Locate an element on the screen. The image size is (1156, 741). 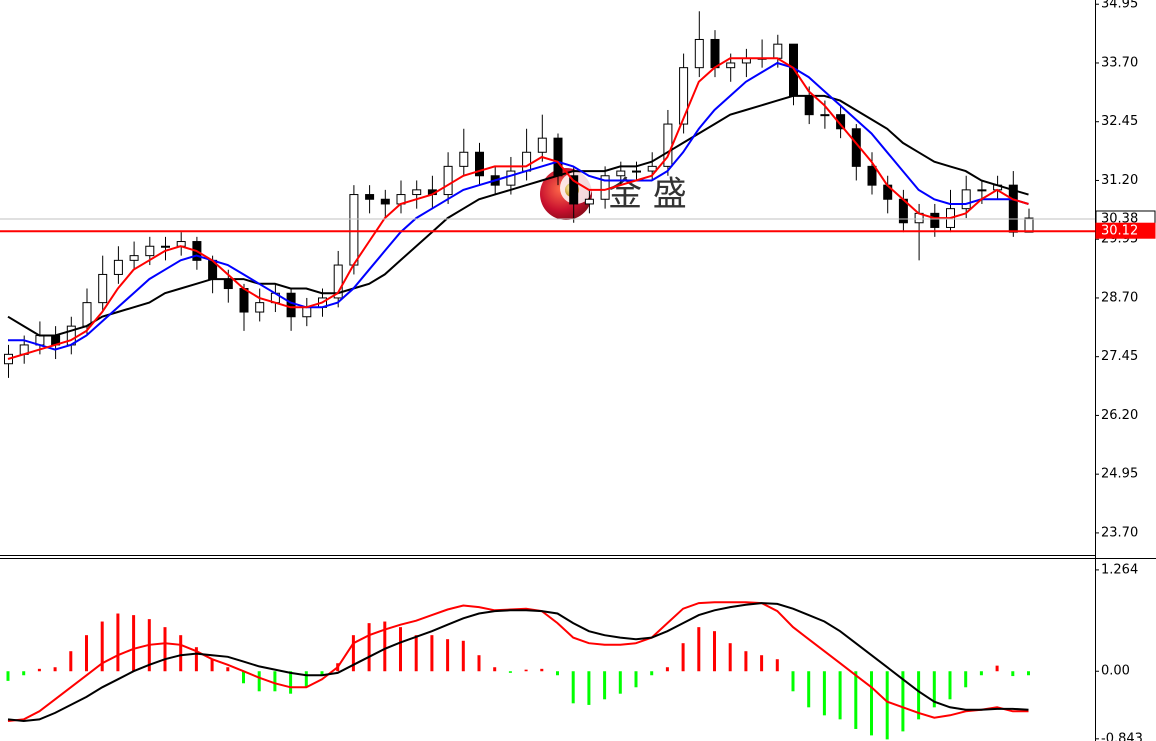
y-tick-label: 33.70 is located at coordinates (1119, 62).